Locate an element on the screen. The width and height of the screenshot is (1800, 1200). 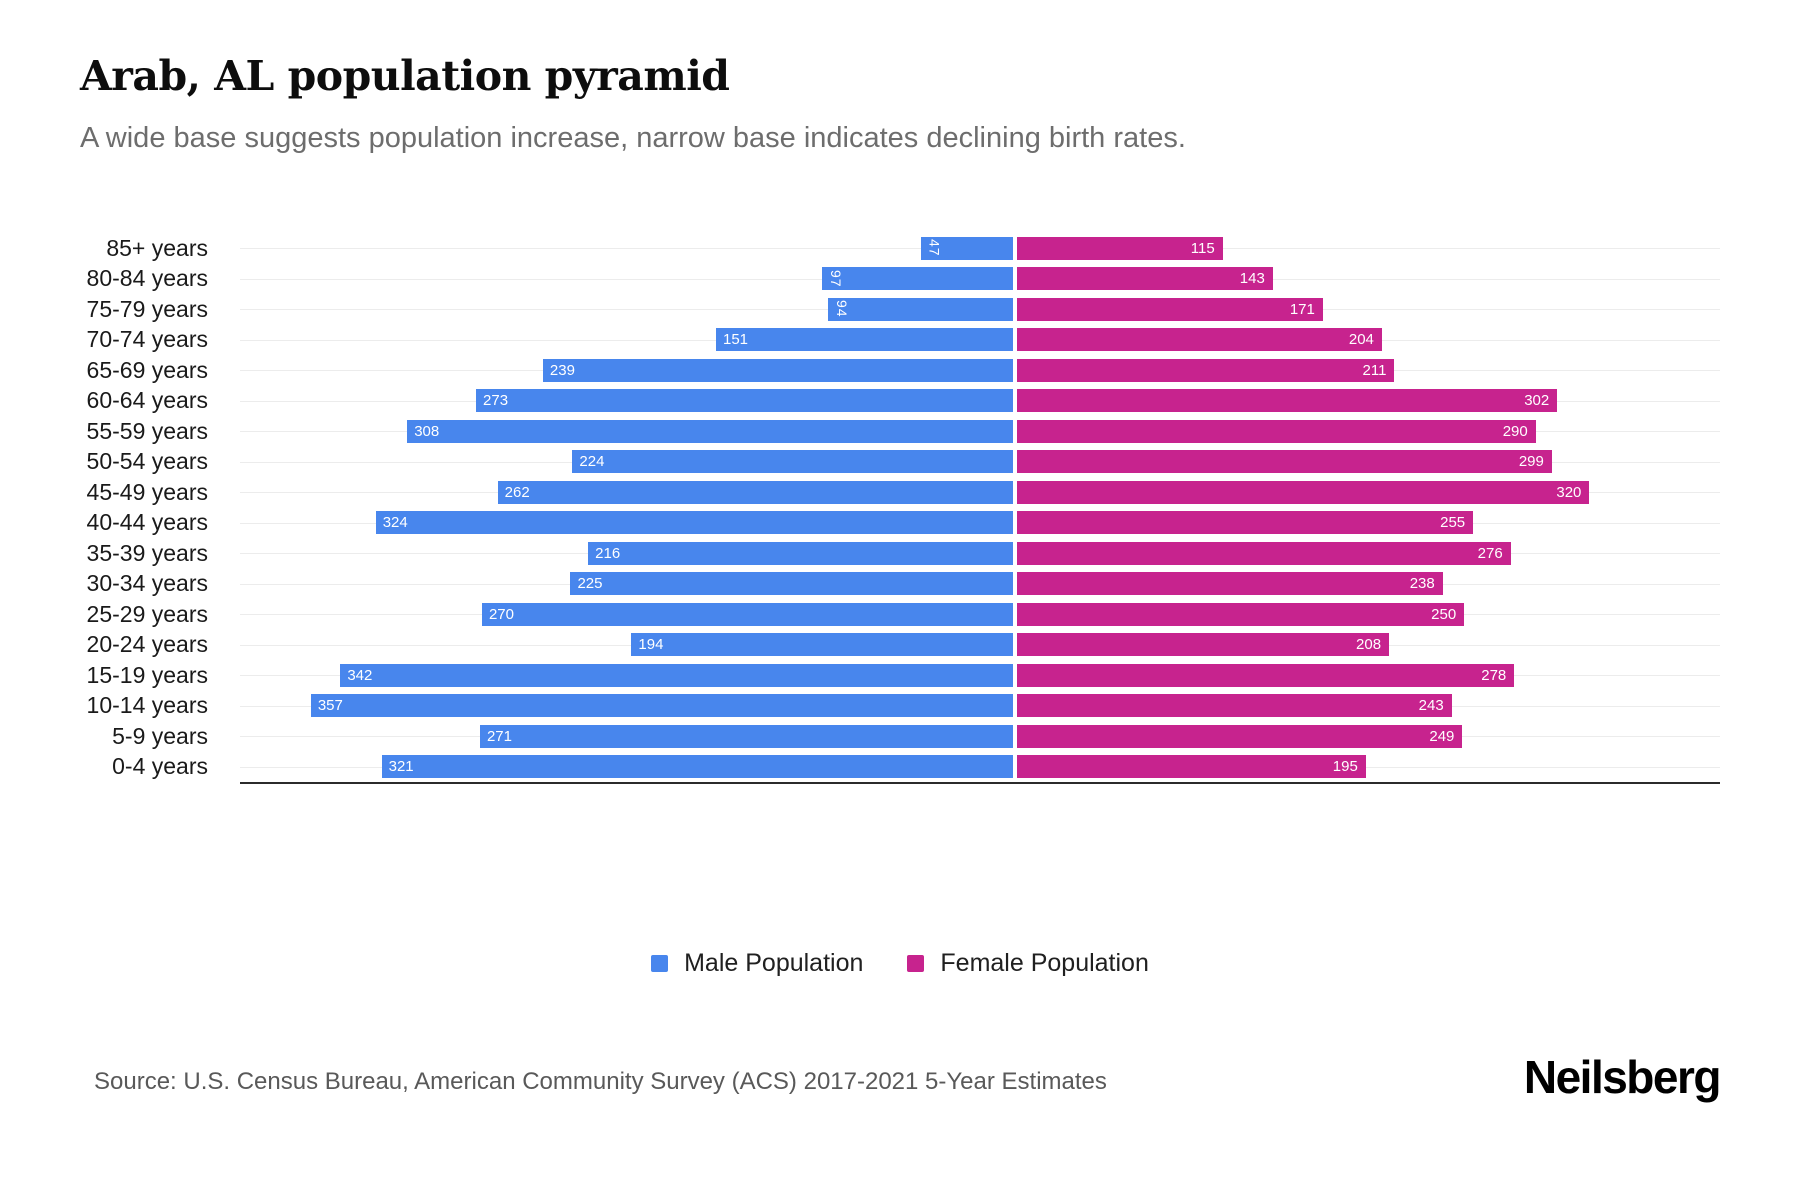
female-plot-region: 320 is located at coordinates (1368, 492).